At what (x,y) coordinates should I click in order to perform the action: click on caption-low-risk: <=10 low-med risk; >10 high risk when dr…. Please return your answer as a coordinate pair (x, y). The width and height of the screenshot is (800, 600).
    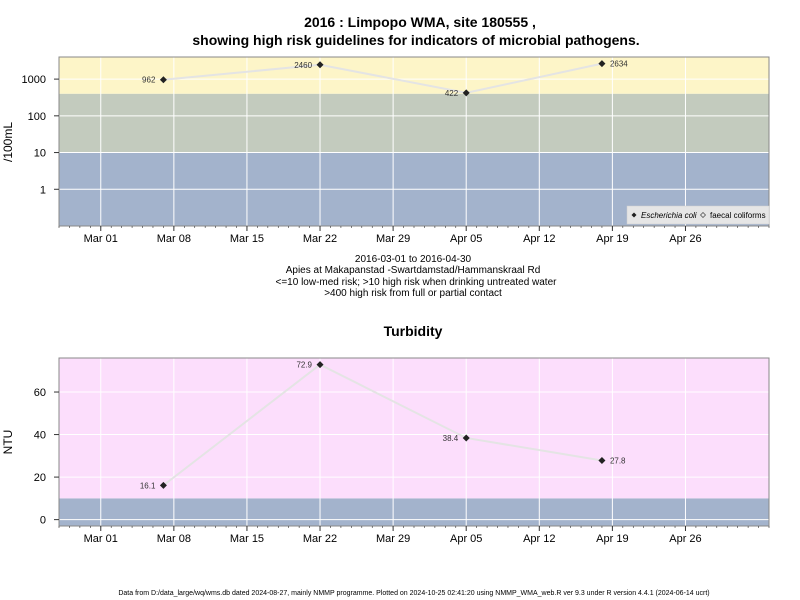
    Looking at the image, I should click on (417, 282).